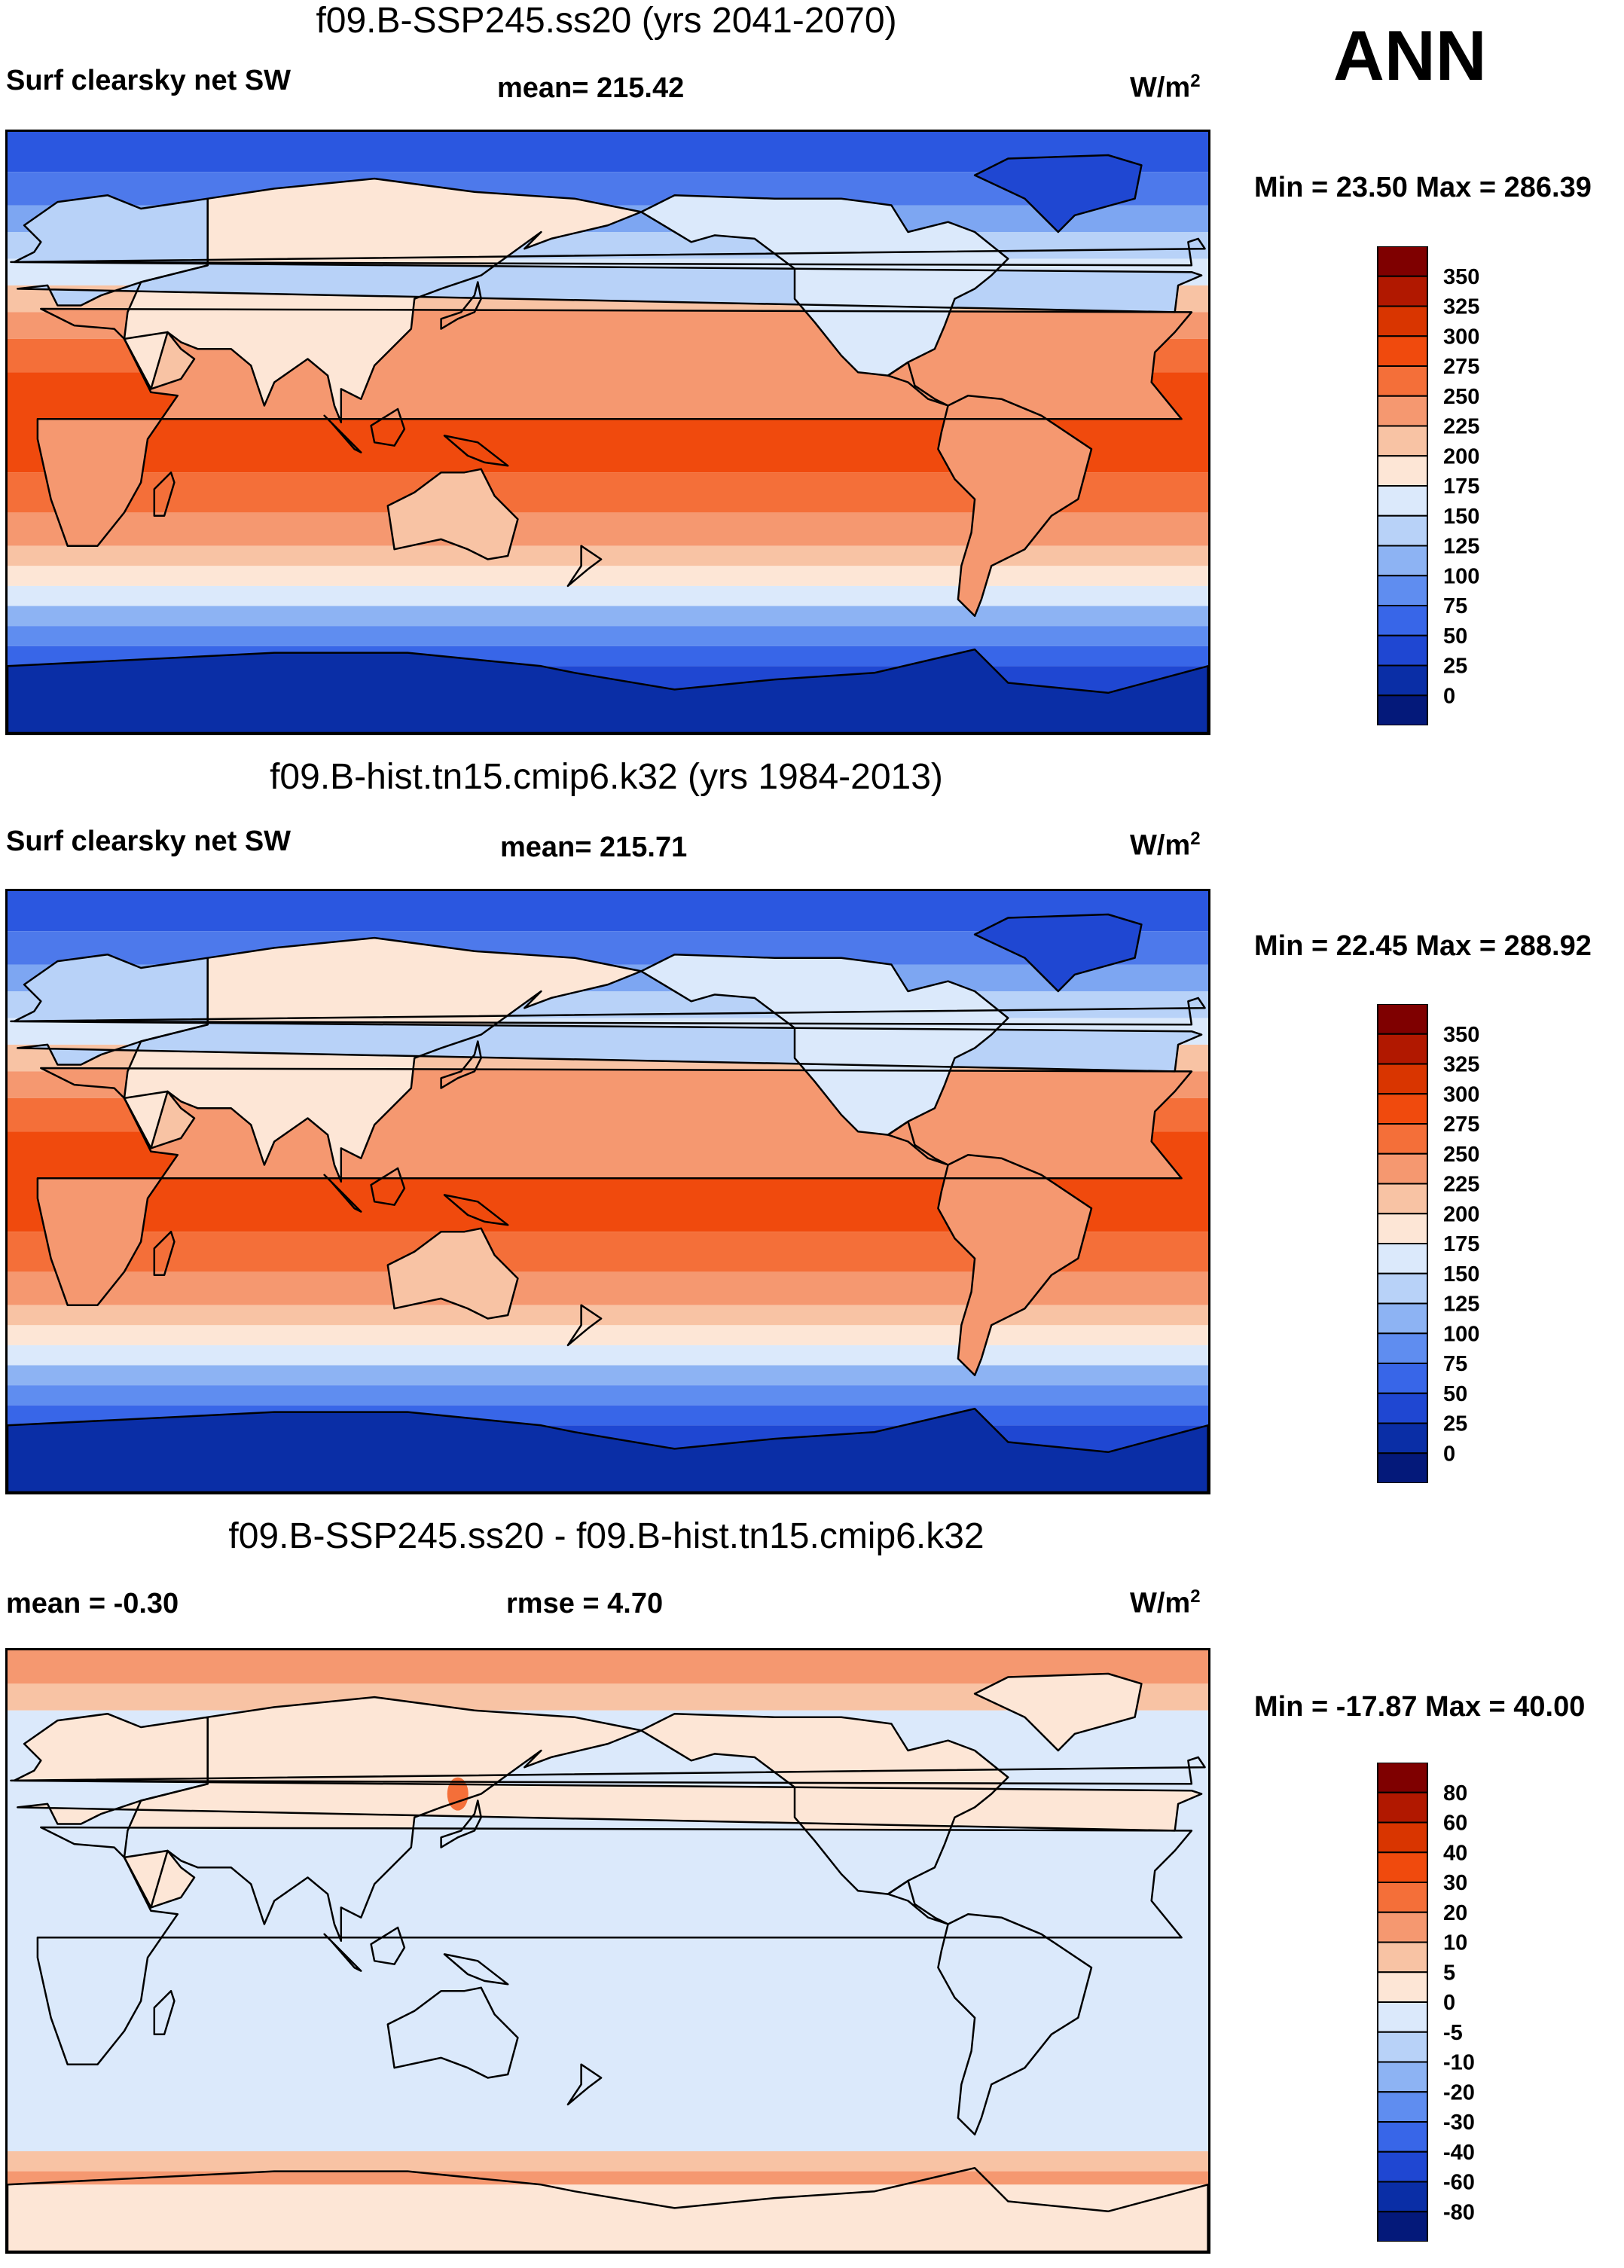 Image resolution: width=1624 pixels, height=2268 pixels. Describe the element at coordinates (1461, 367) in the screenshot. I see `colorbar-tick-label: 275` at that location.